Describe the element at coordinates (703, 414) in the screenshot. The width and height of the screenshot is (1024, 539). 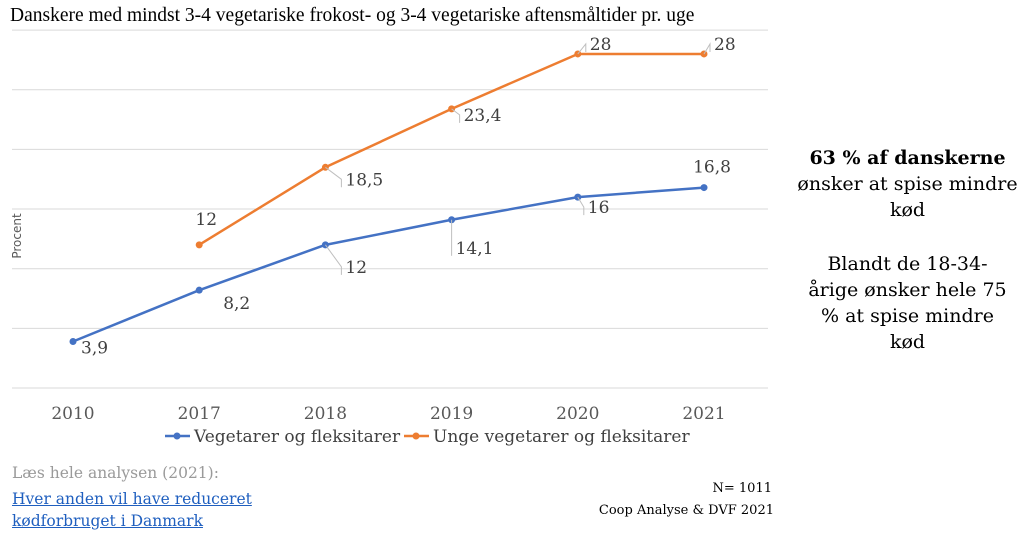
I see `x-tick-label: 2021` at that location.